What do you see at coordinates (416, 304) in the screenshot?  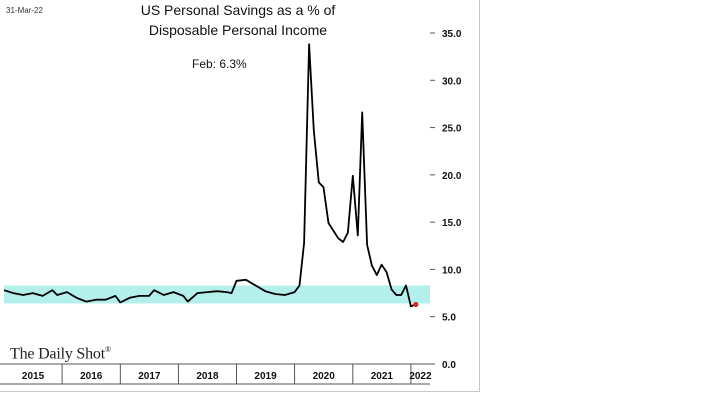 I see `latest-value-marker` at bounding box center [416, 304].